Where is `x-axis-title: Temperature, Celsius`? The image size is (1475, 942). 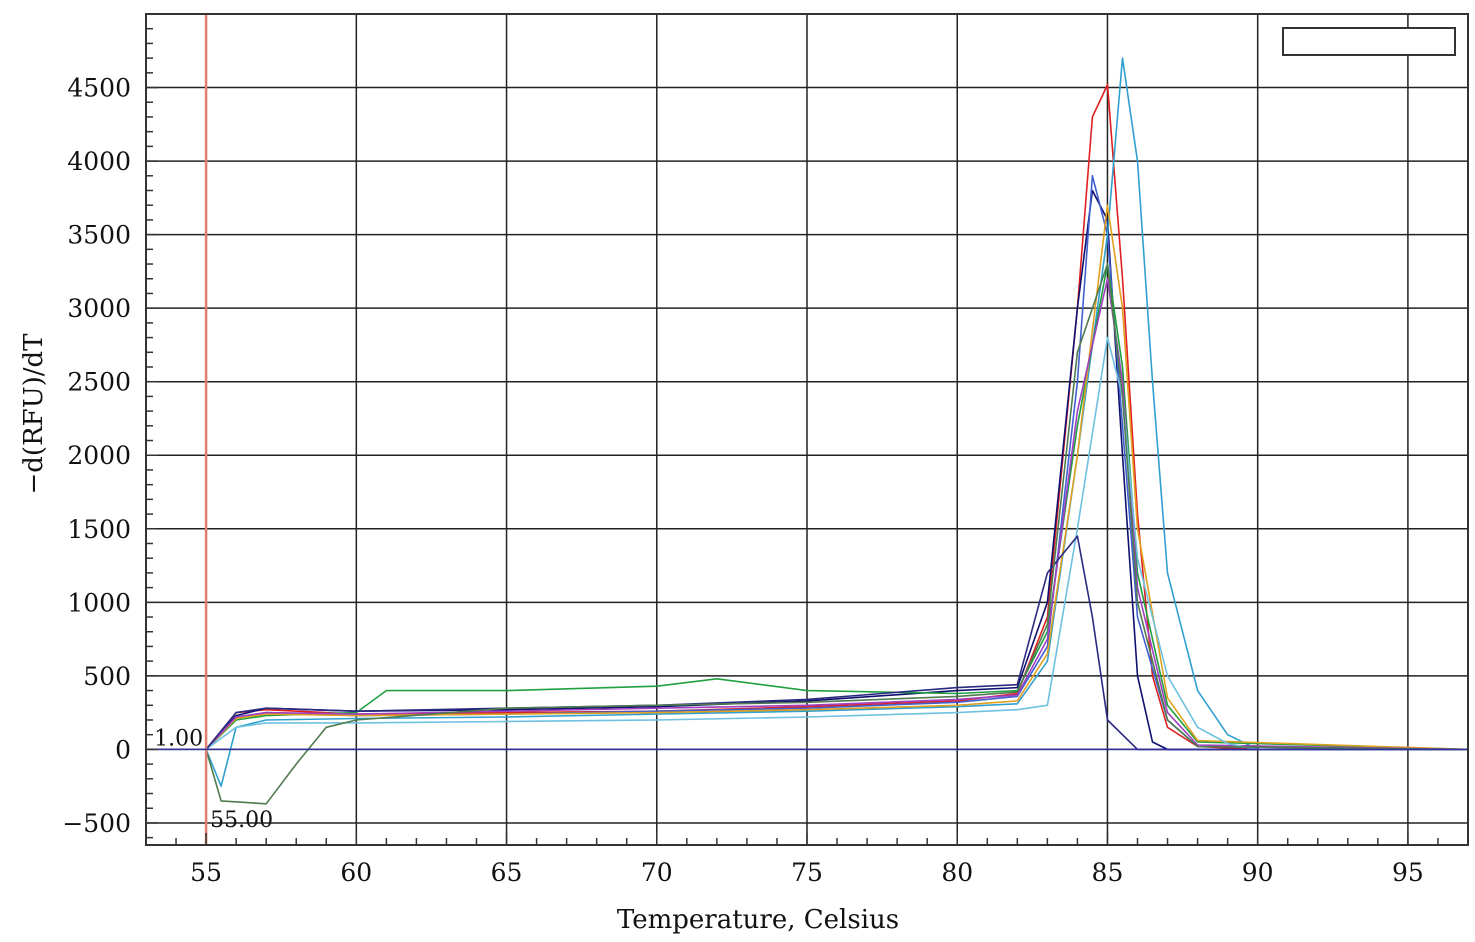
x-axis-title: Temperature, Celsius is located at coordinates (758, 920).